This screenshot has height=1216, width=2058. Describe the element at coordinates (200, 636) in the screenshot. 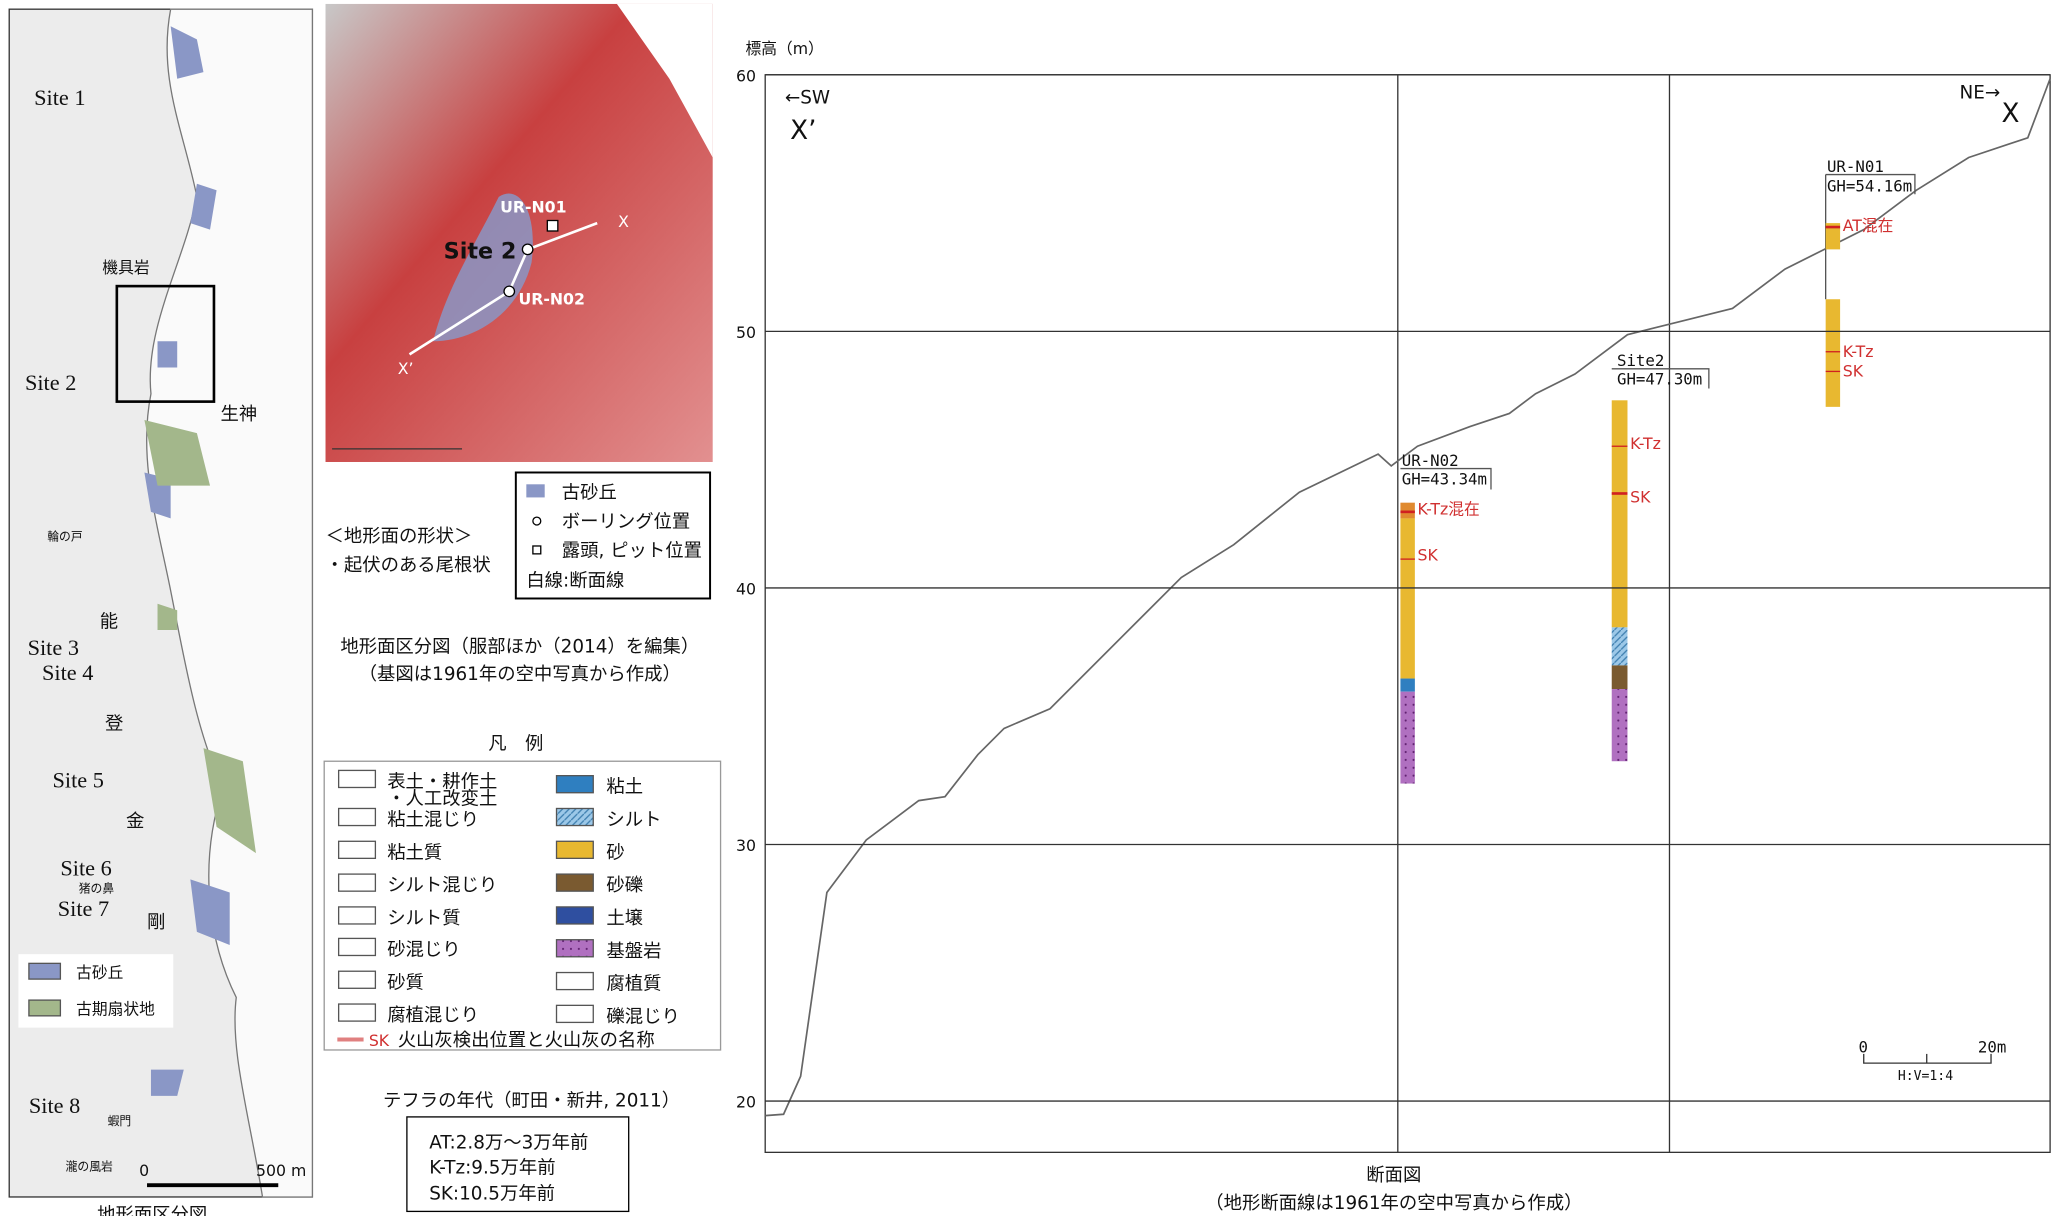

I see `fan-area` at that location.